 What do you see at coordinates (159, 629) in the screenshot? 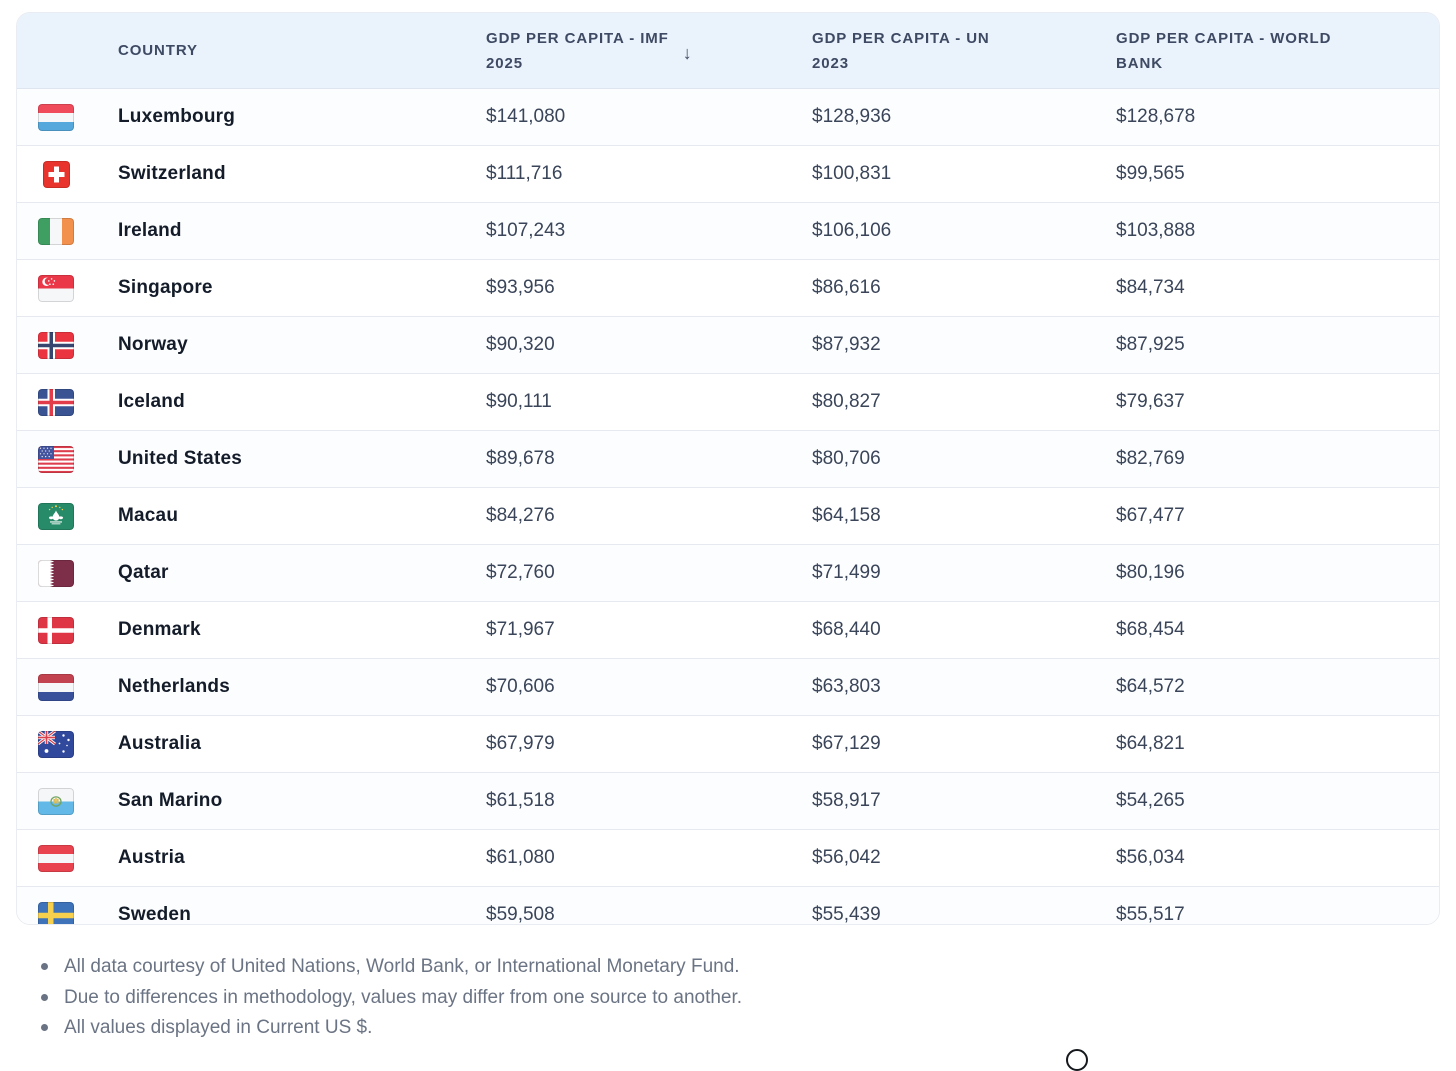
I see `country-name: Denmark` at bounding box center [159, 629].